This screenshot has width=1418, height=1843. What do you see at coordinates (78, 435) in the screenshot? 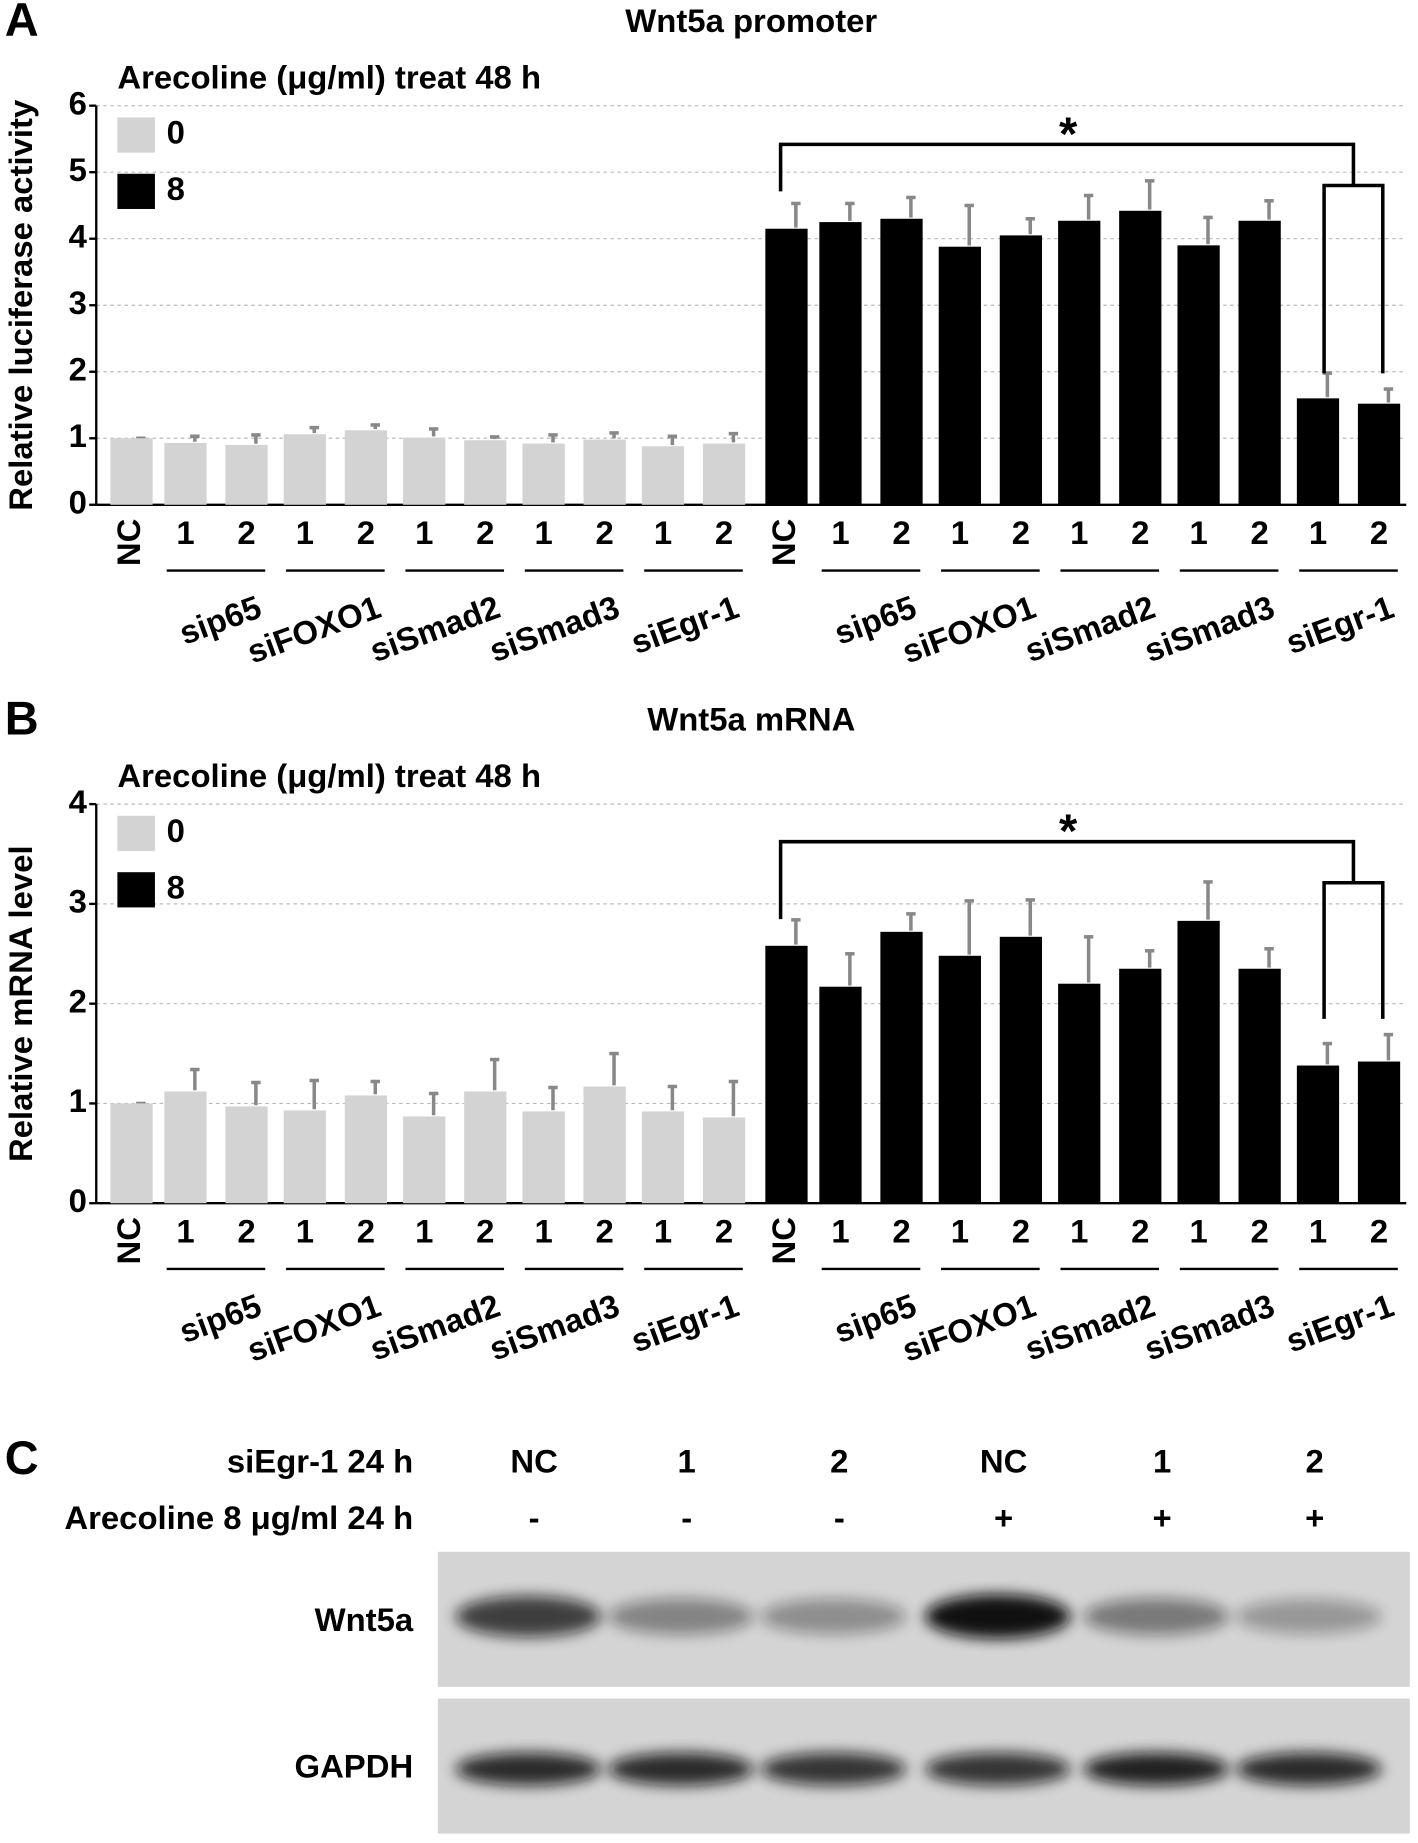
I see `y-tick-label: 1` at bounding box center [78, 435].